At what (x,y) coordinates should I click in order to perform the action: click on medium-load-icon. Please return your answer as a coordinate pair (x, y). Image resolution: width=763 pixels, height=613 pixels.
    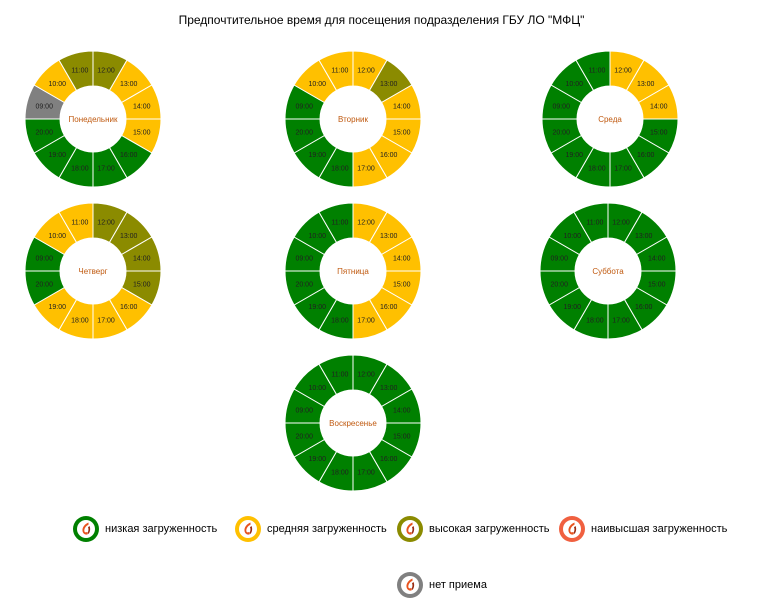
    Looking at the image, I should click on (248, 529).